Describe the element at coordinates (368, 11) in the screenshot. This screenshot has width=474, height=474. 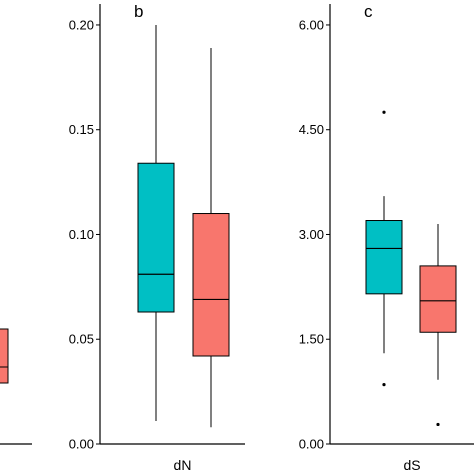
I see `panel-c-label: c` at that location.